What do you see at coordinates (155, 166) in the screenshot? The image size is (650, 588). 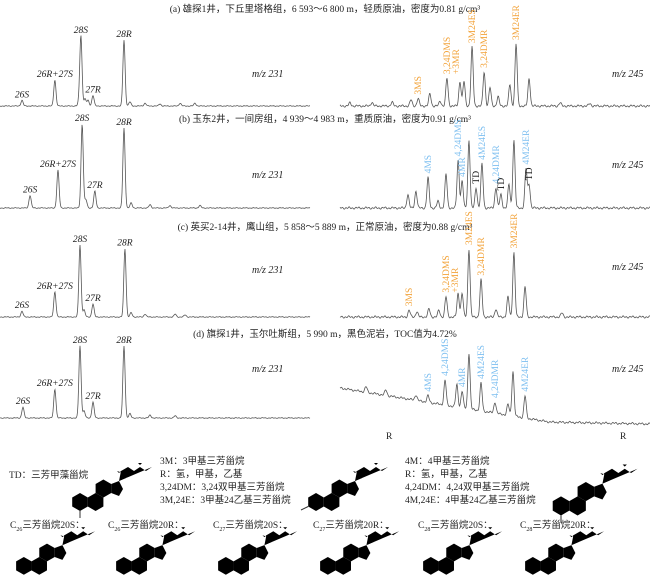 I see `trace-b-left` at bounding box center [155, 166].